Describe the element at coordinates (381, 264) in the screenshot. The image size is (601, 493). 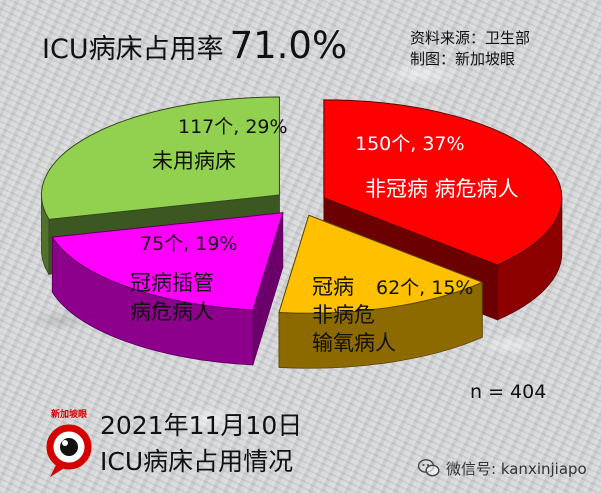
I see `pie-slice-top-covid-oxygen` at that location.